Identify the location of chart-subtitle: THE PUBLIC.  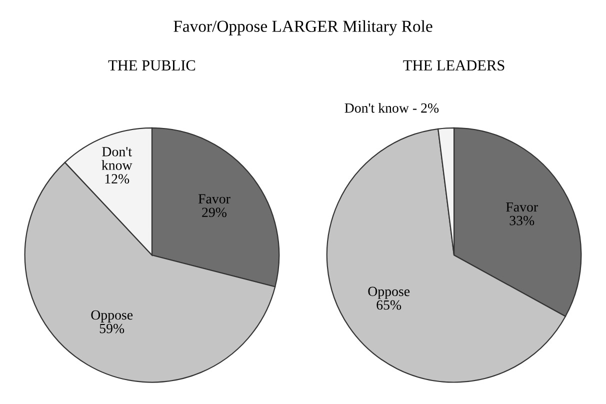
(152, 65).